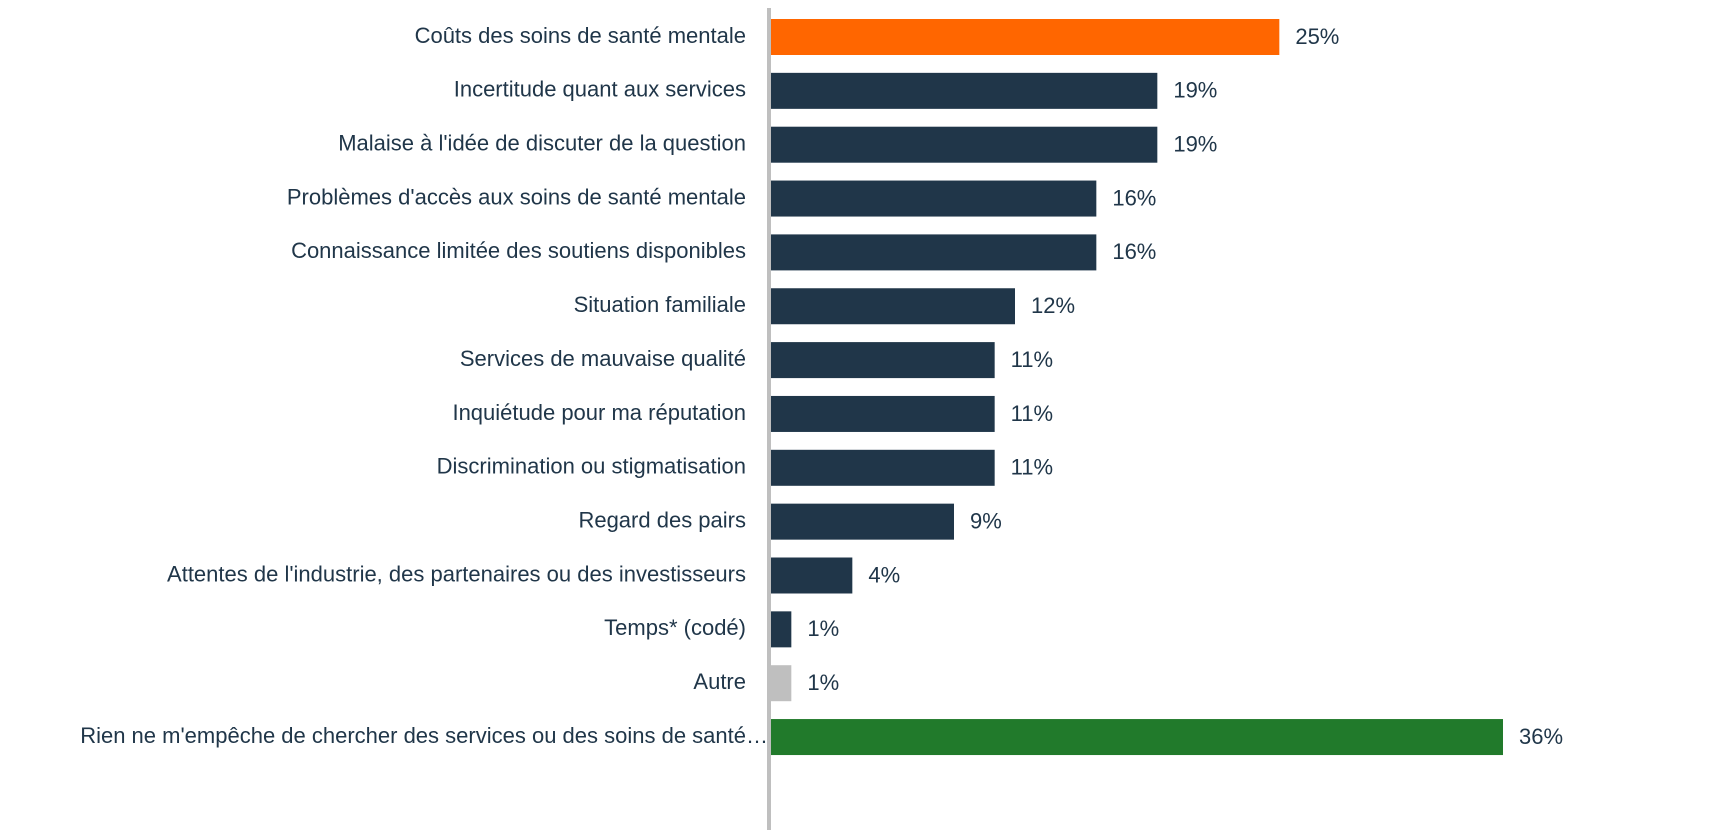  What do you see at coordinates (884, 574) in the screenshot?
I see `value-label: 4%` at bounding box center [884, 574].